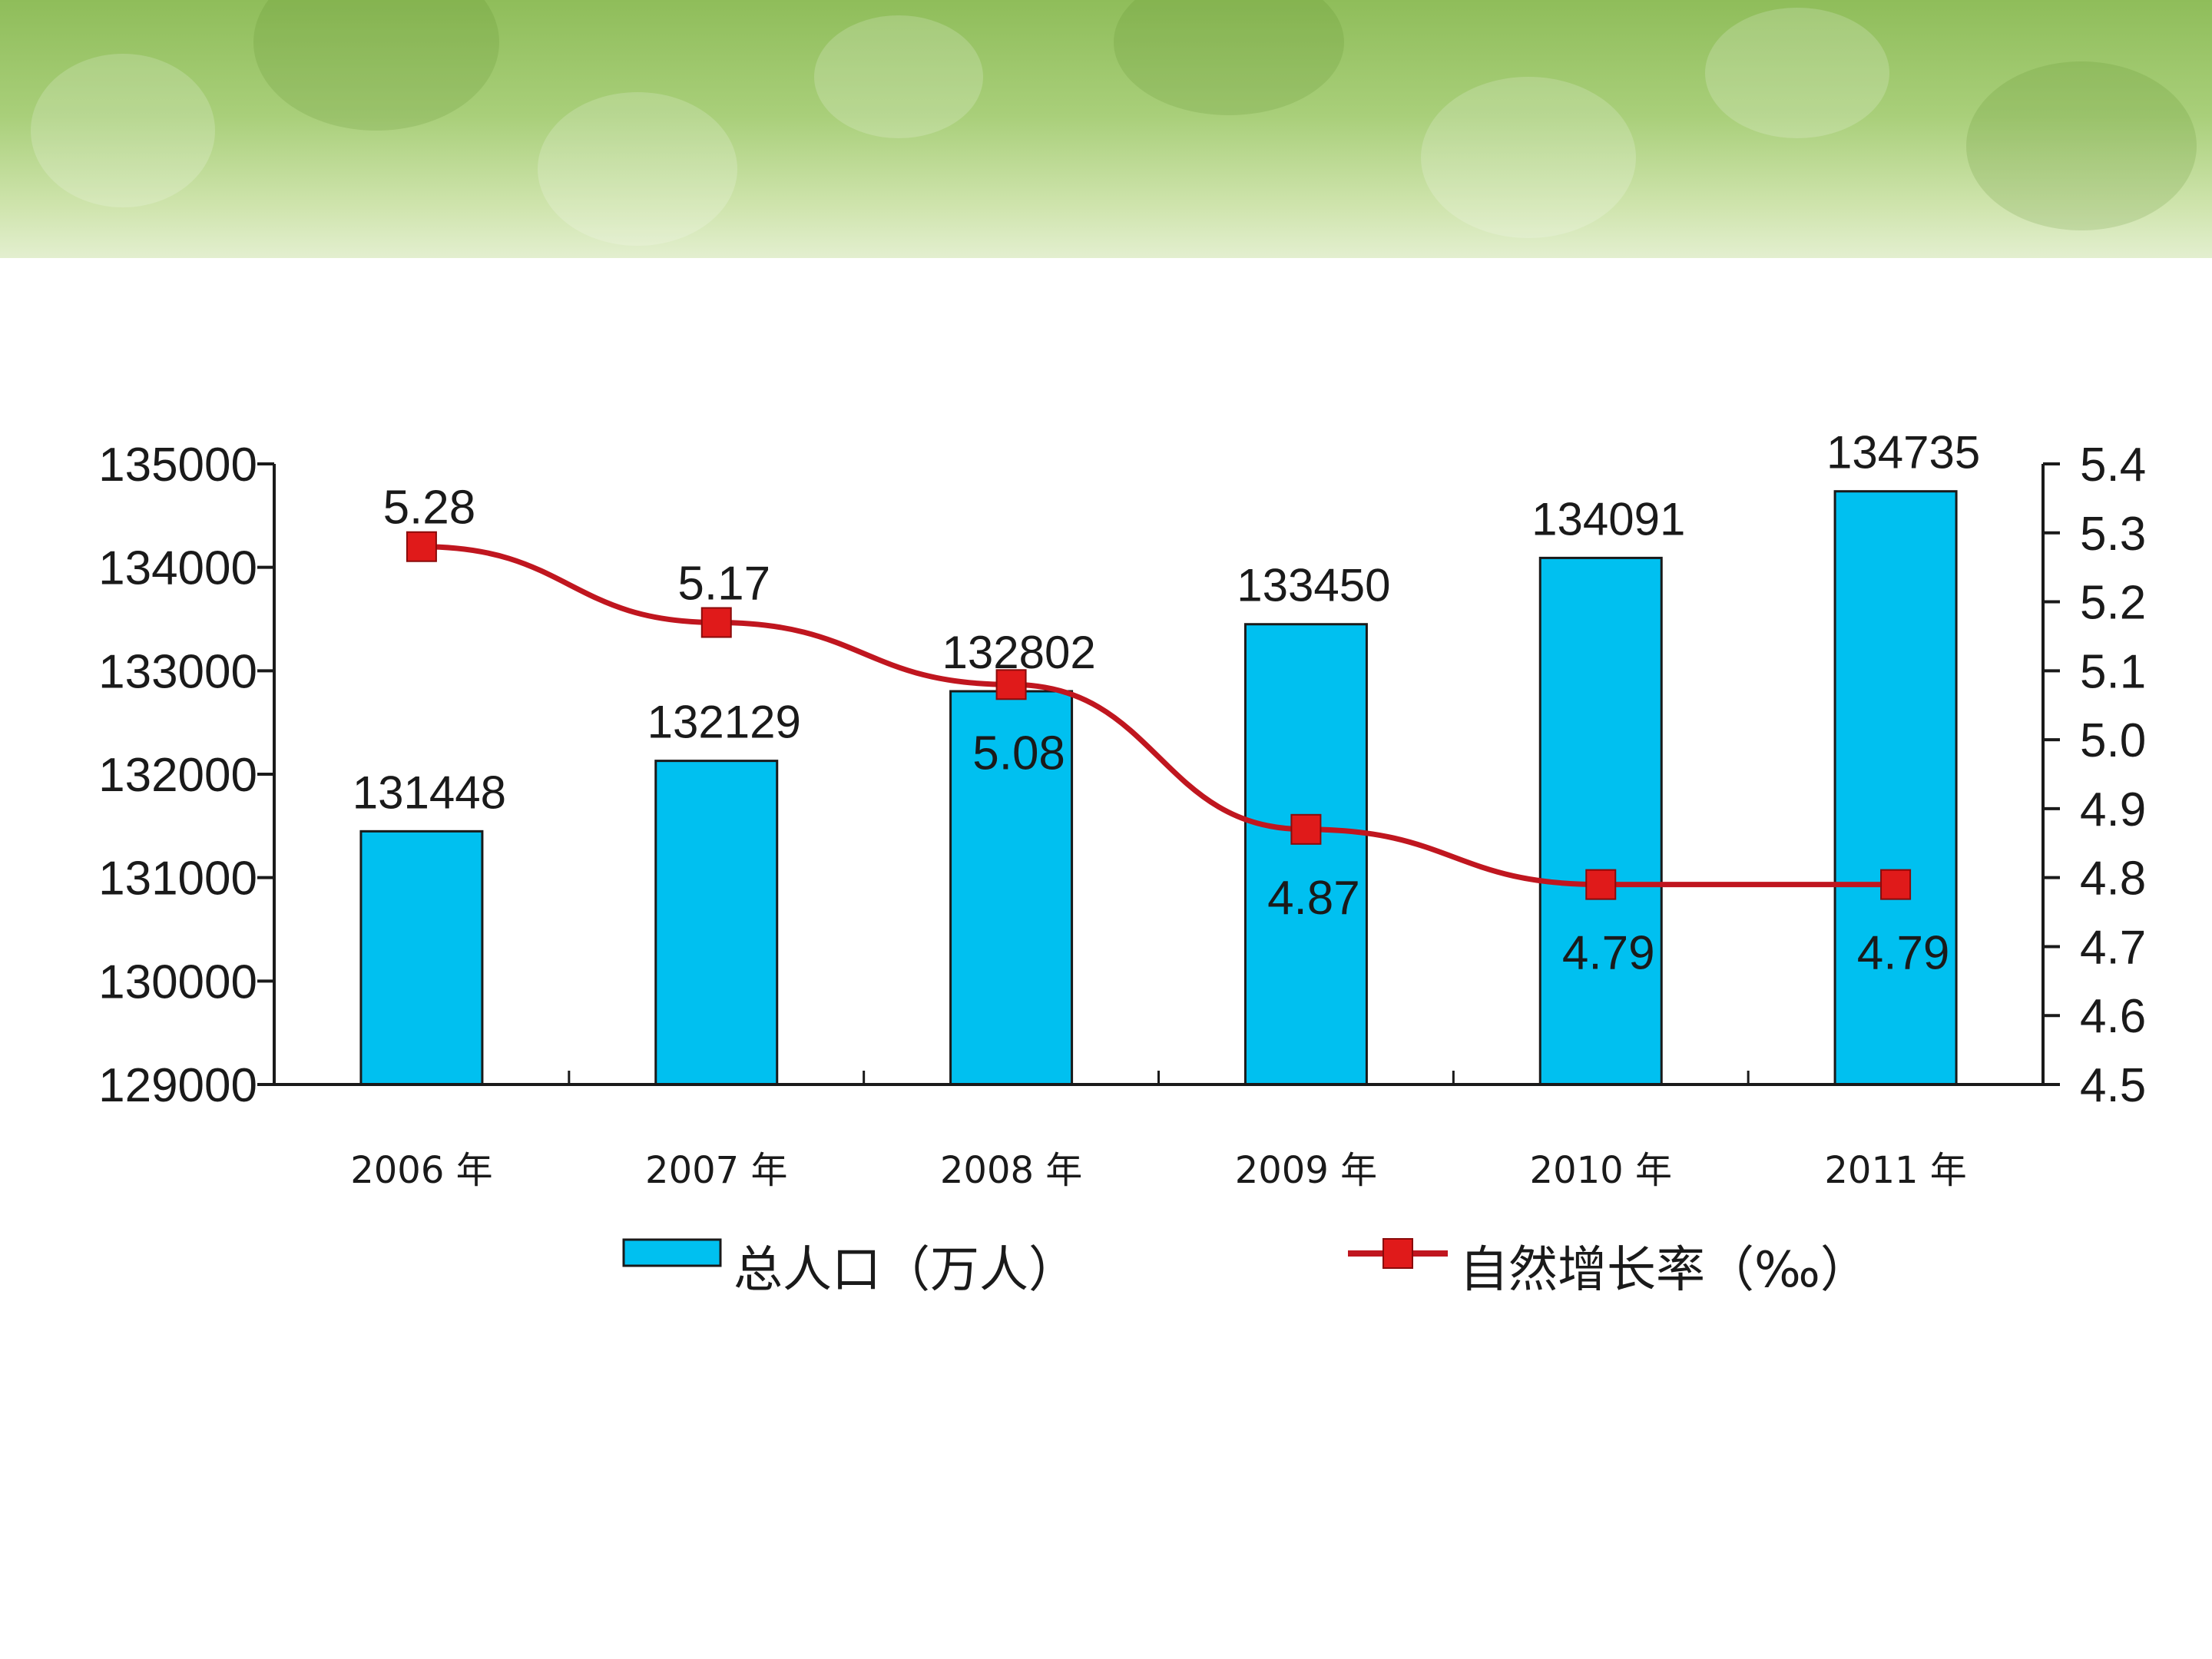  What do you see at coordinates (1313, 899) in the screenshot?
I see `rate-value-label-3: 4.87` at bounding box center [1313, 899].